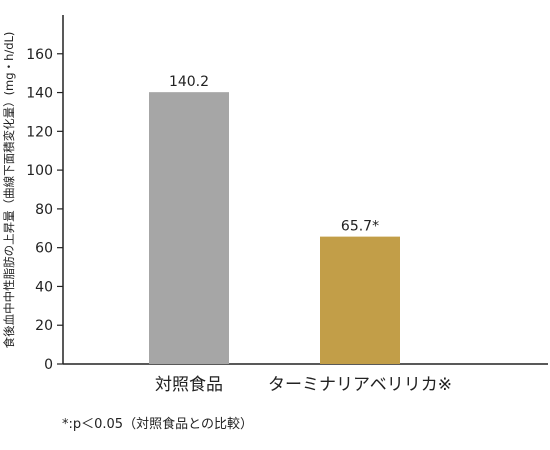 The image size is (550, 450). What do you see at coordinates (44, 326) in the screenshot?
I see `y-tick-label: 20` at bounding box center [44, 326].